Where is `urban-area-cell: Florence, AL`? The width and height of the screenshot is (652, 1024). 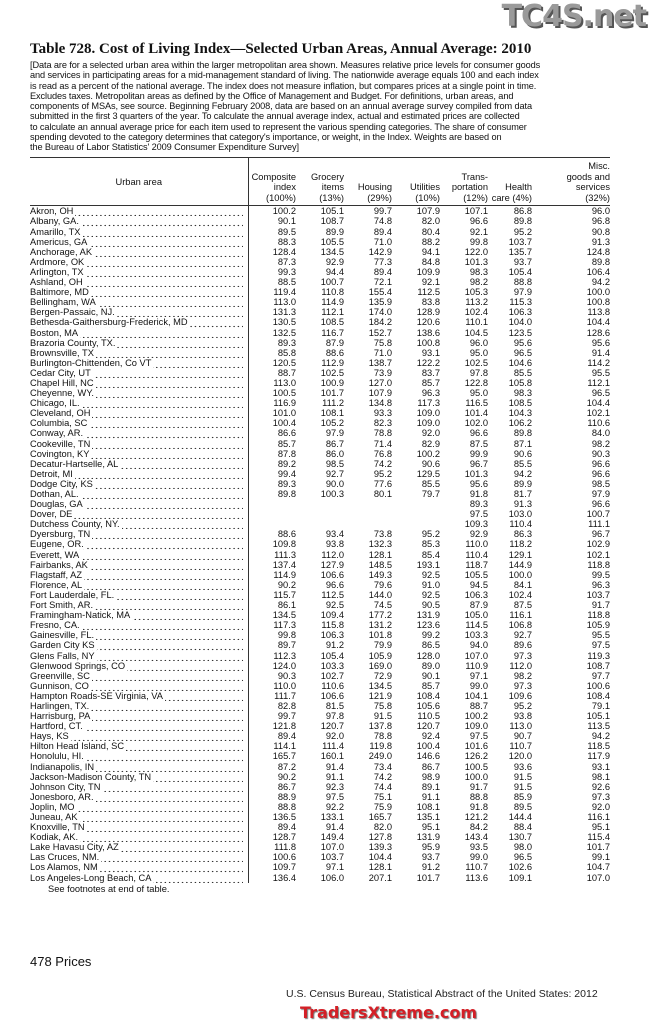 urban-area-cell: Florence, AL is located at coordinates (139, 584).